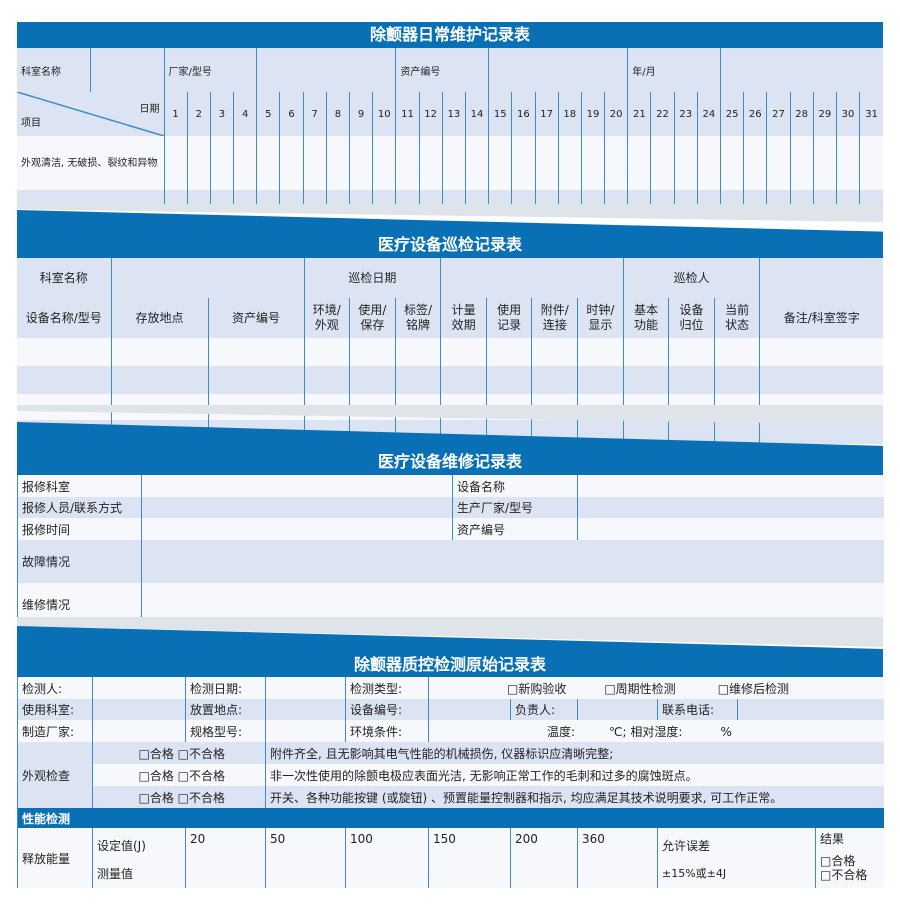 This screenshot has height=908, width=900. What do you see at coordinates (225, 858) in the screenshot?
I see `setting-value: 20` at bounding box center [225, 858].